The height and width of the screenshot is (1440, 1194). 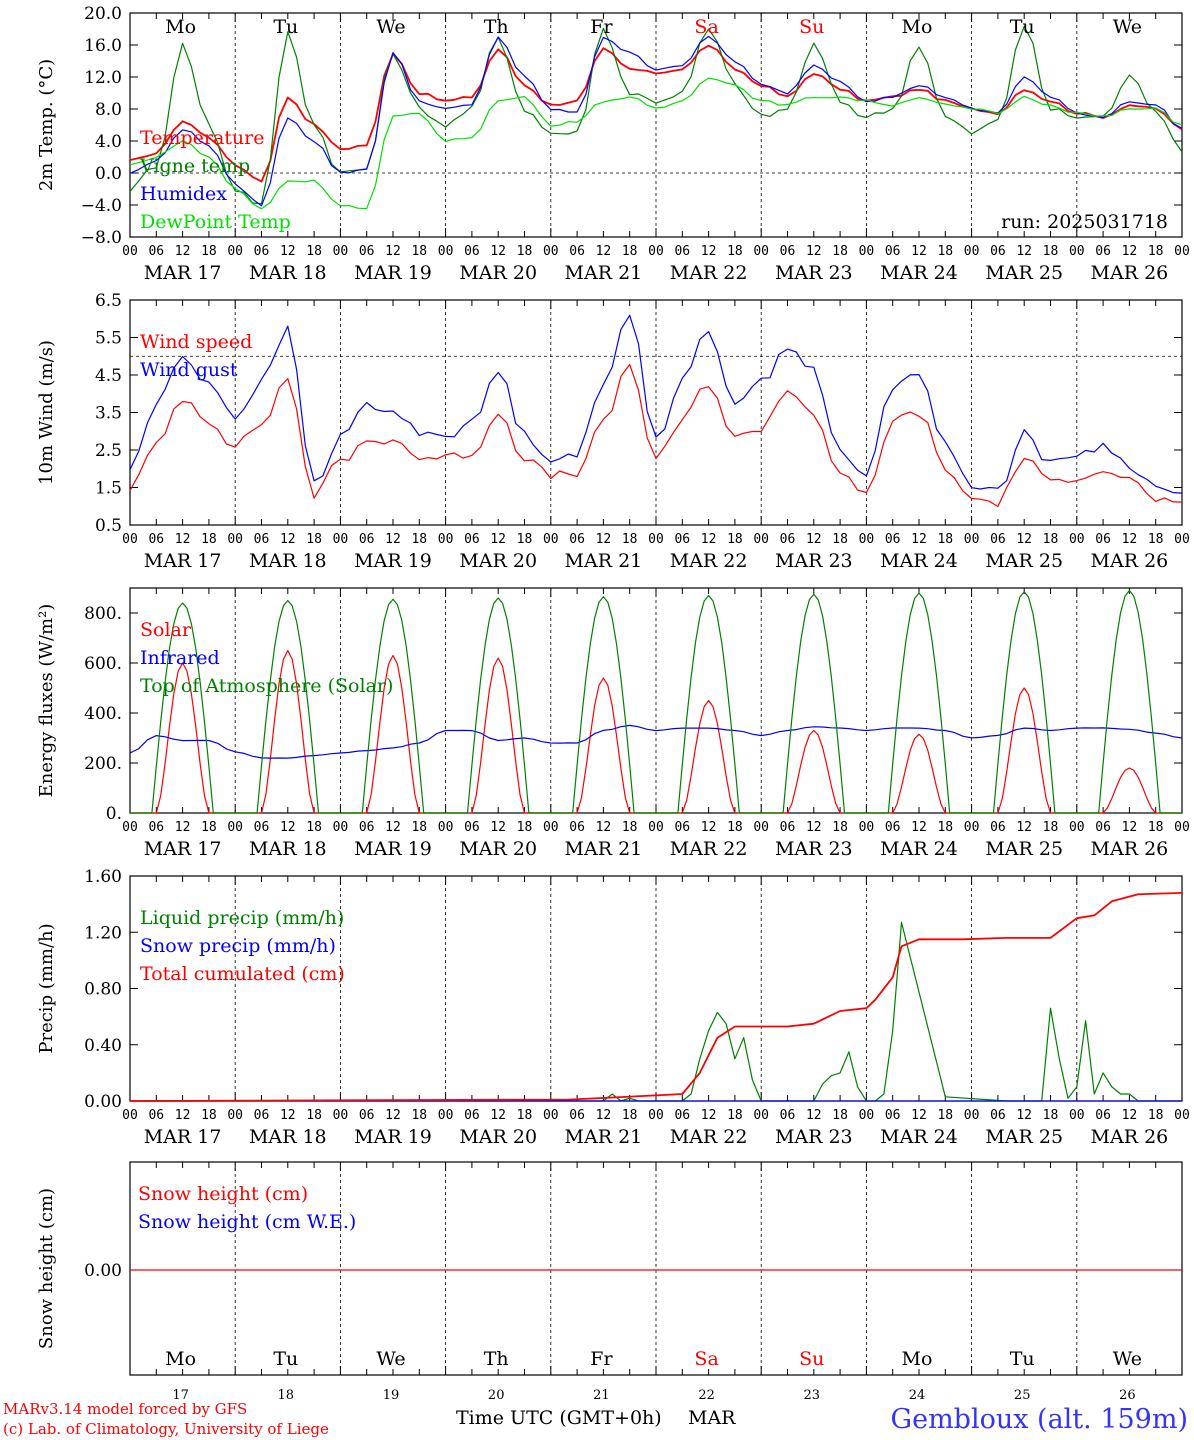 I want to click on legend-entry: Solar, so click(x=166, y=630).